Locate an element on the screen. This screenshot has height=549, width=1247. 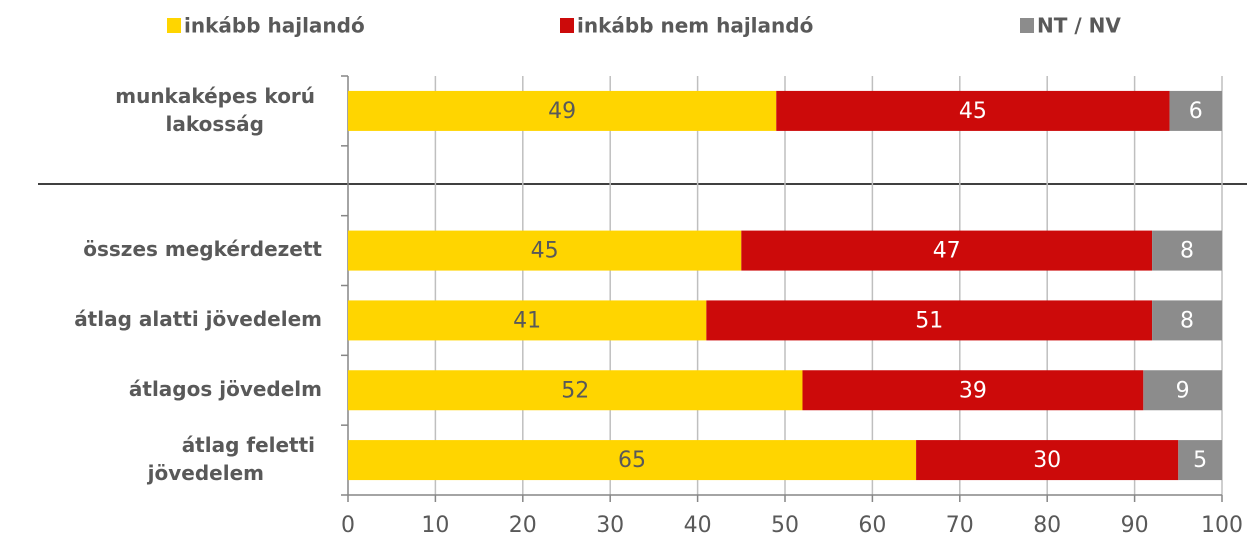
data-label: 49 is located at coordinates (562, 111).